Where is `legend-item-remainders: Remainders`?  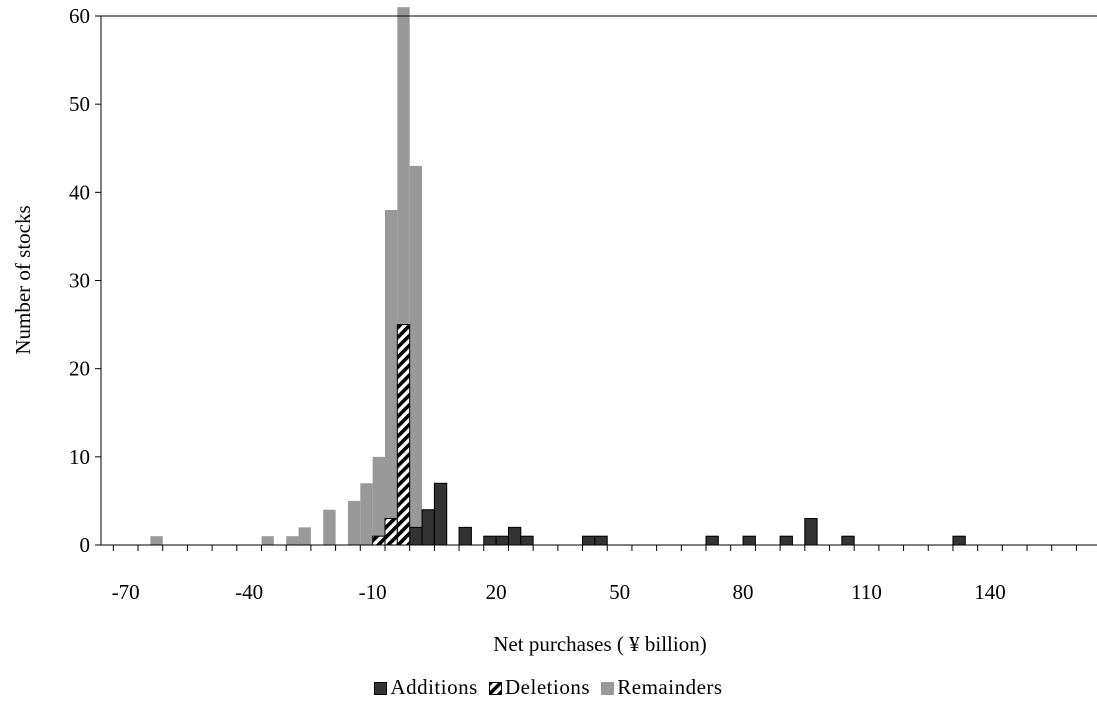 legend-item-remainders: Remainders is located at coordinates (661, 687).